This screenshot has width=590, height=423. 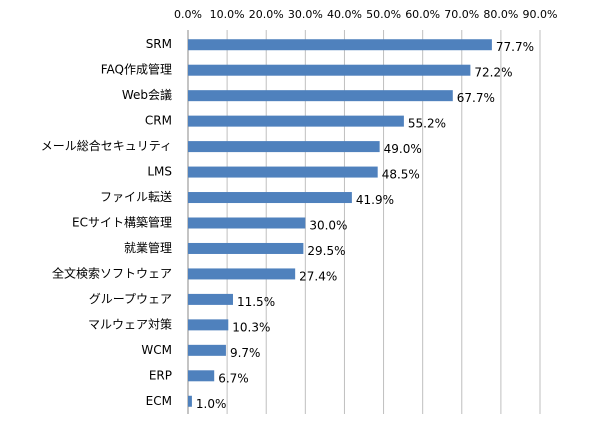 I want to click on category-label: ECサイト構築管理, so click(x=122, y=222).